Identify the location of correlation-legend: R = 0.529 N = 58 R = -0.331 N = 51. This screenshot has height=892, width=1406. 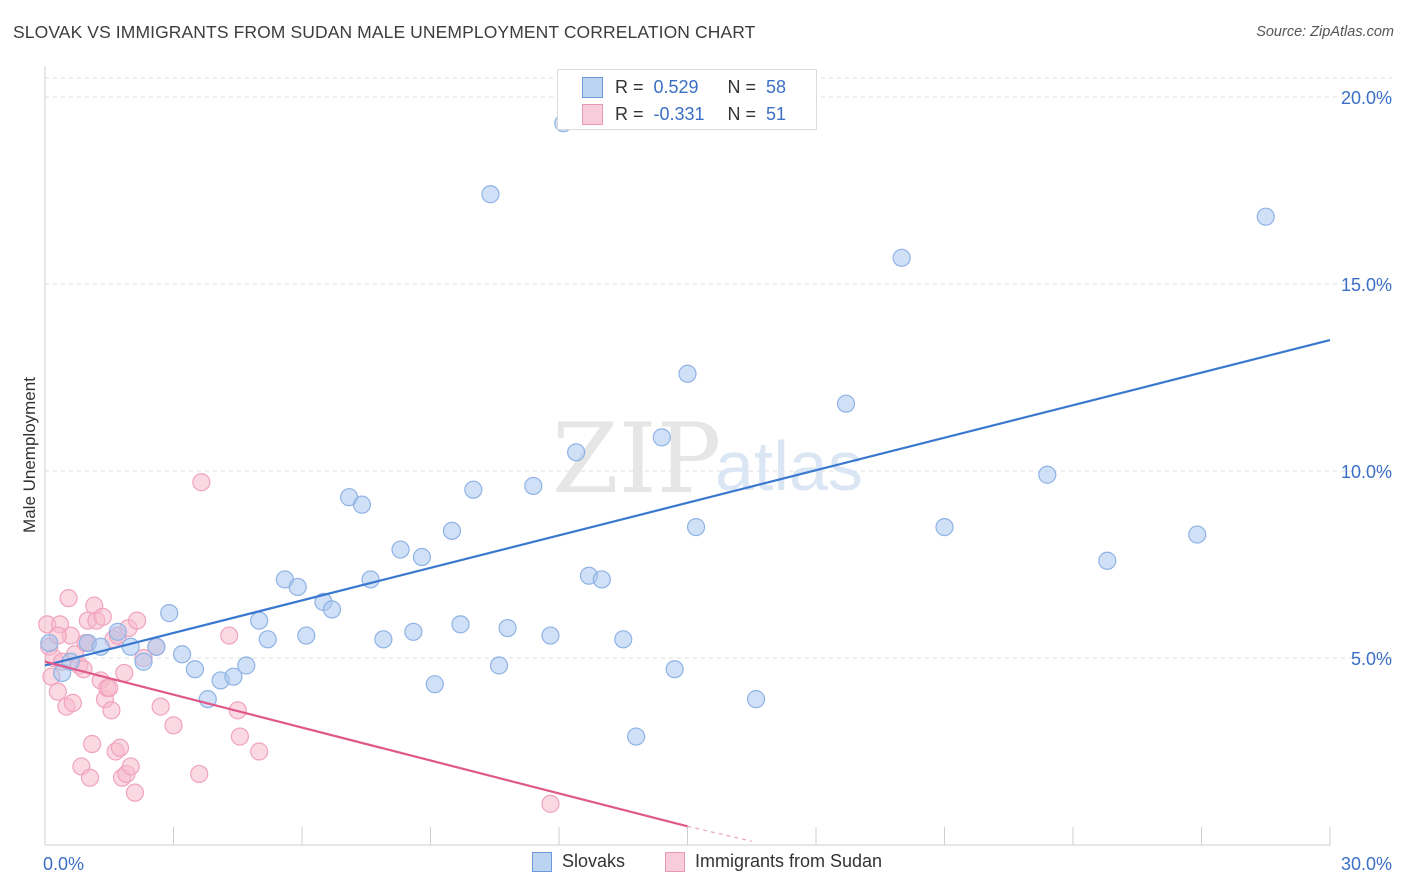
(687, 99).